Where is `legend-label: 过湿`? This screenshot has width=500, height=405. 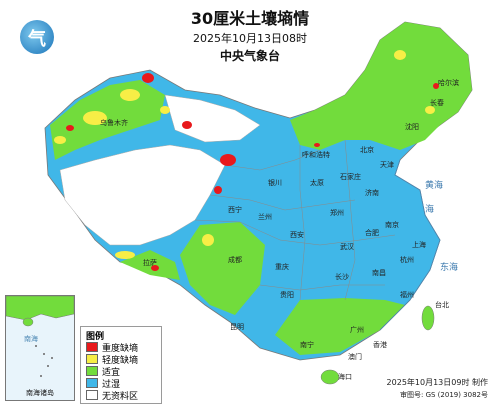 legend-label: 过湿 is located at coordinates (111, 384).